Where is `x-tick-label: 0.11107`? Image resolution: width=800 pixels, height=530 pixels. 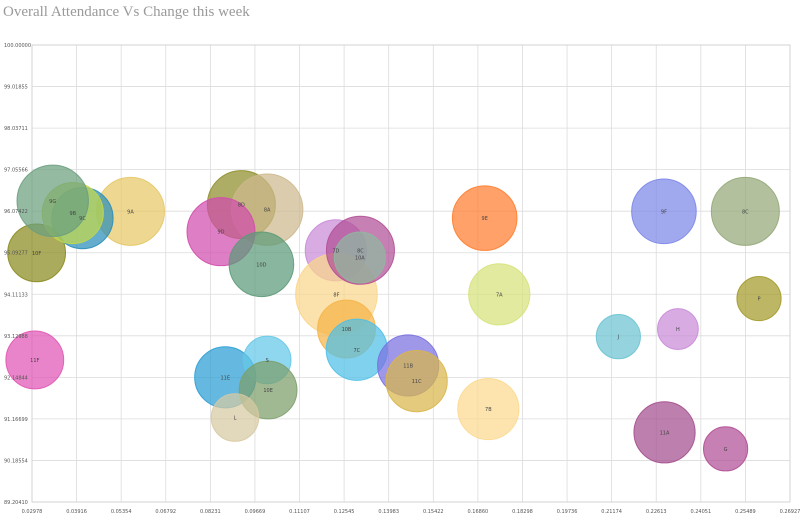 x-tick-label: 0.11107 is located at coordinates (299, 512).